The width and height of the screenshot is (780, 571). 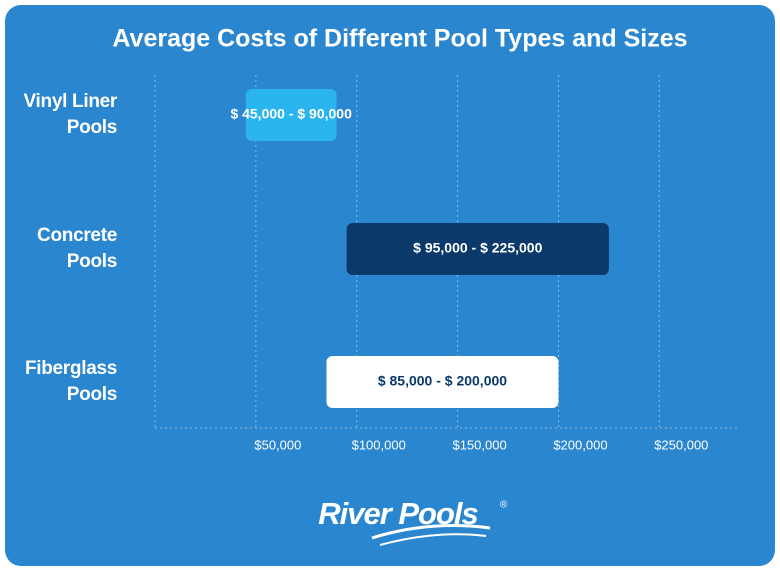 What do you see at coordinates (77, 248) in the screenshot?
I see `category-label: Concrete Pools` at bounding box center [77, 248].